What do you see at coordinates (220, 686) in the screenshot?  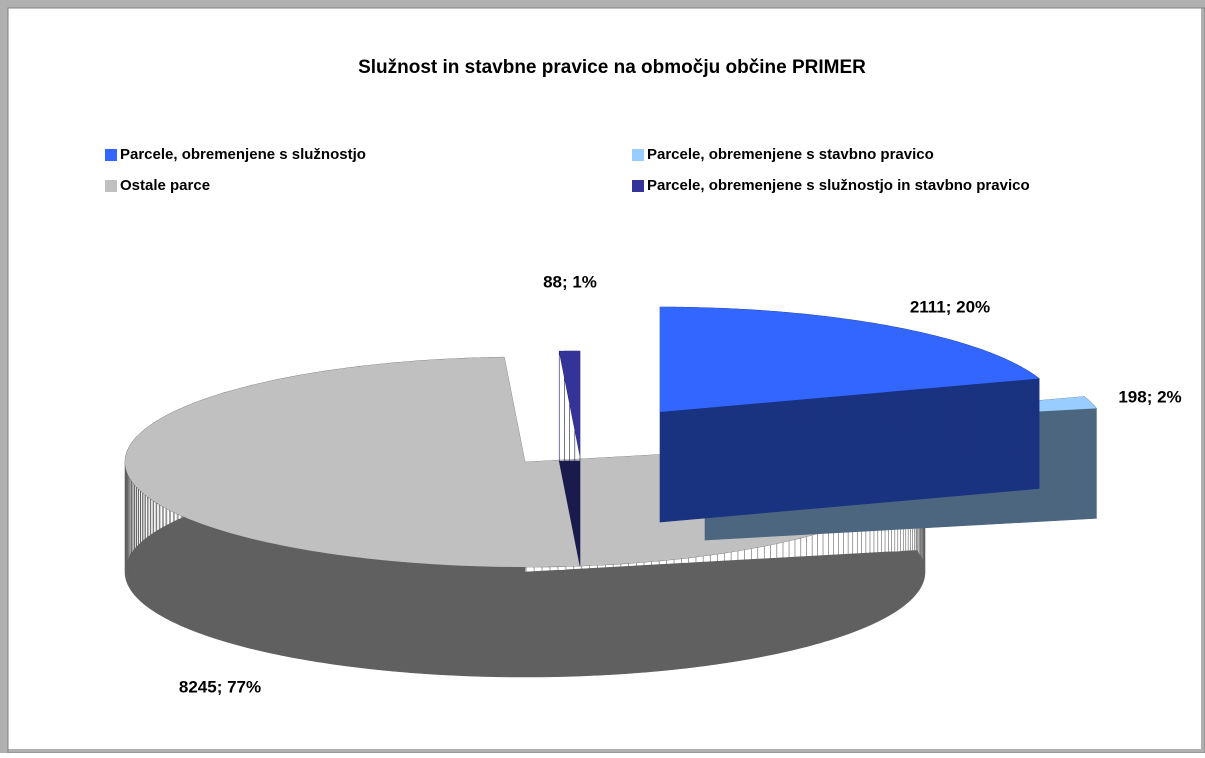 I see `data-label: 8245; 77%` at bounding box center [220, 686].